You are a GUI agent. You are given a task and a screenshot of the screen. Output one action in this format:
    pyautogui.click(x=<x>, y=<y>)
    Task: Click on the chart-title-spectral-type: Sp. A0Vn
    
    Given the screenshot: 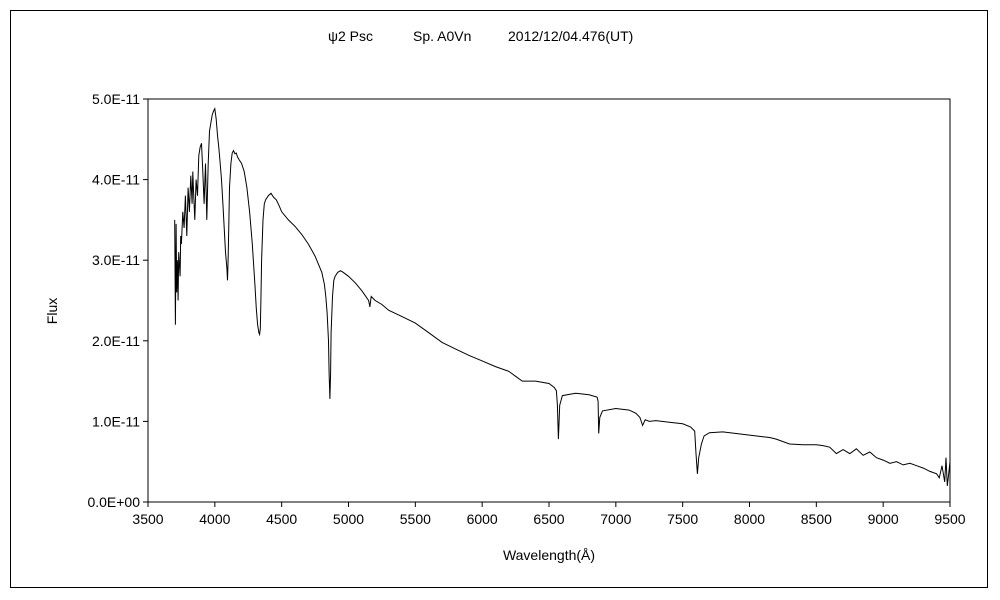 What is the action you would take?
    pyautogui.click(x=442, y=36)
    